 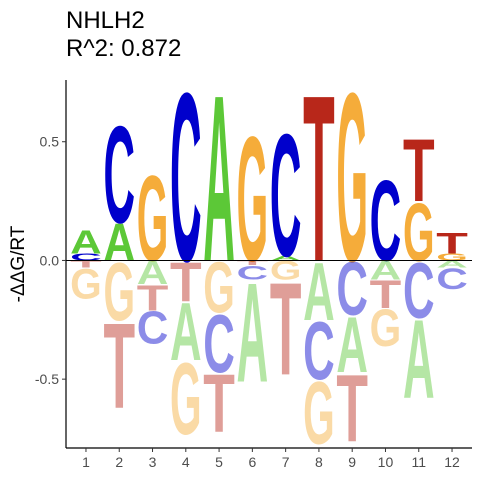 I want to click on x-tick-label: 10, so click(x=386, y=462).